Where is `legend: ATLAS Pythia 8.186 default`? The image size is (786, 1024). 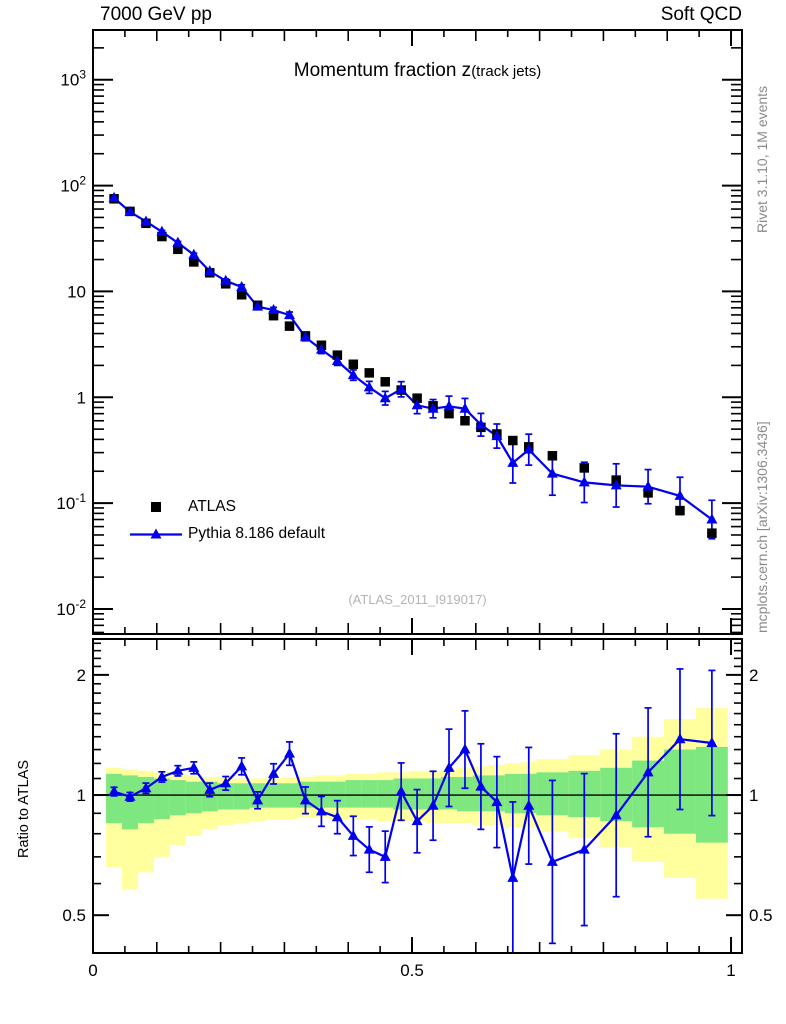 legend: ATLAS Pythia 8.186 default is located at coordinates (226, 520).